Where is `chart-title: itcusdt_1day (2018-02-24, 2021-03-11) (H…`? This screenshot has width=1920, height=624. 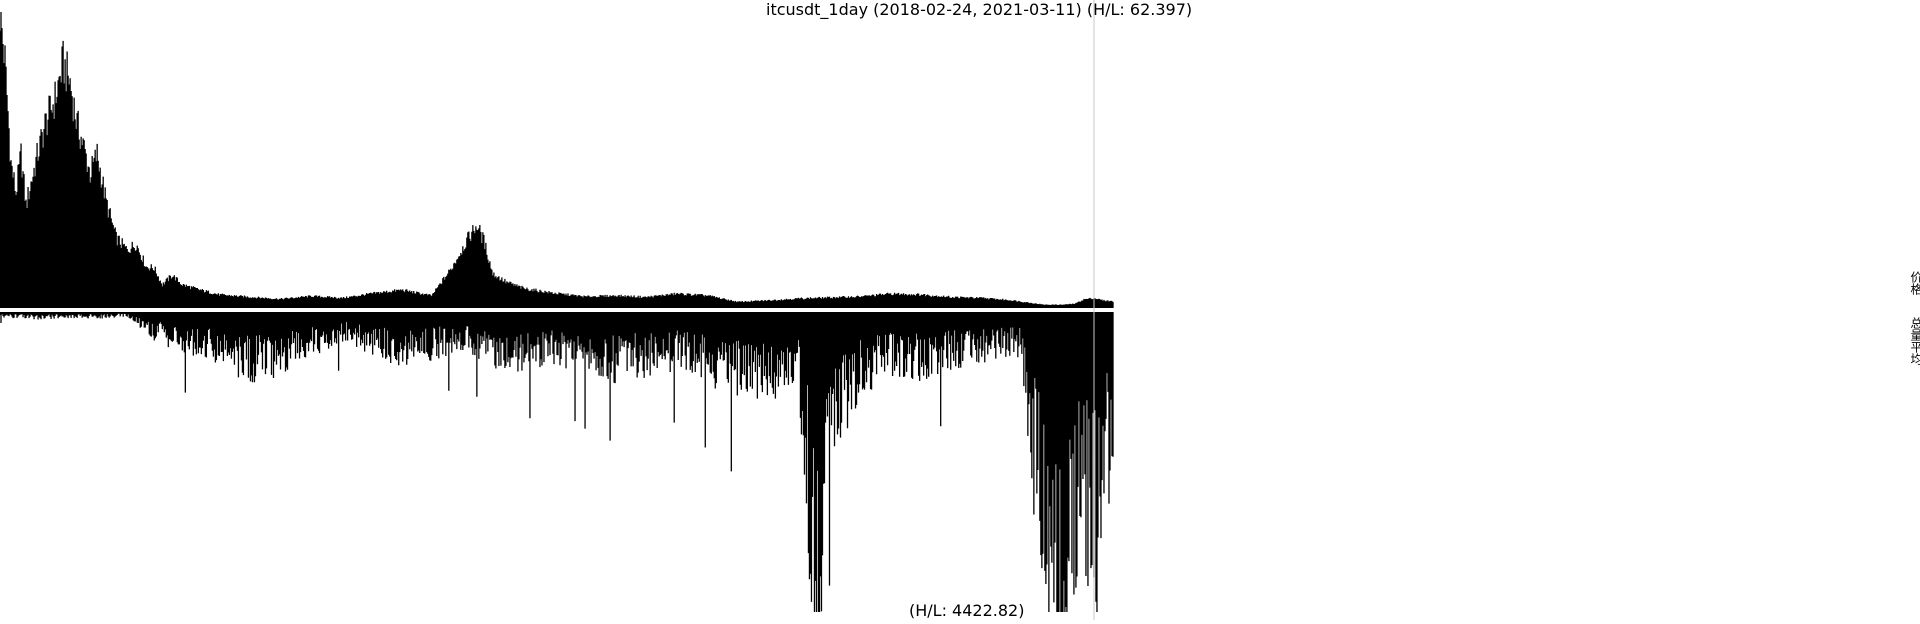 chart-title: itcusdt_1day (2018-02-24, 2021-03-11) (H… is located at coordinates (979, 9).